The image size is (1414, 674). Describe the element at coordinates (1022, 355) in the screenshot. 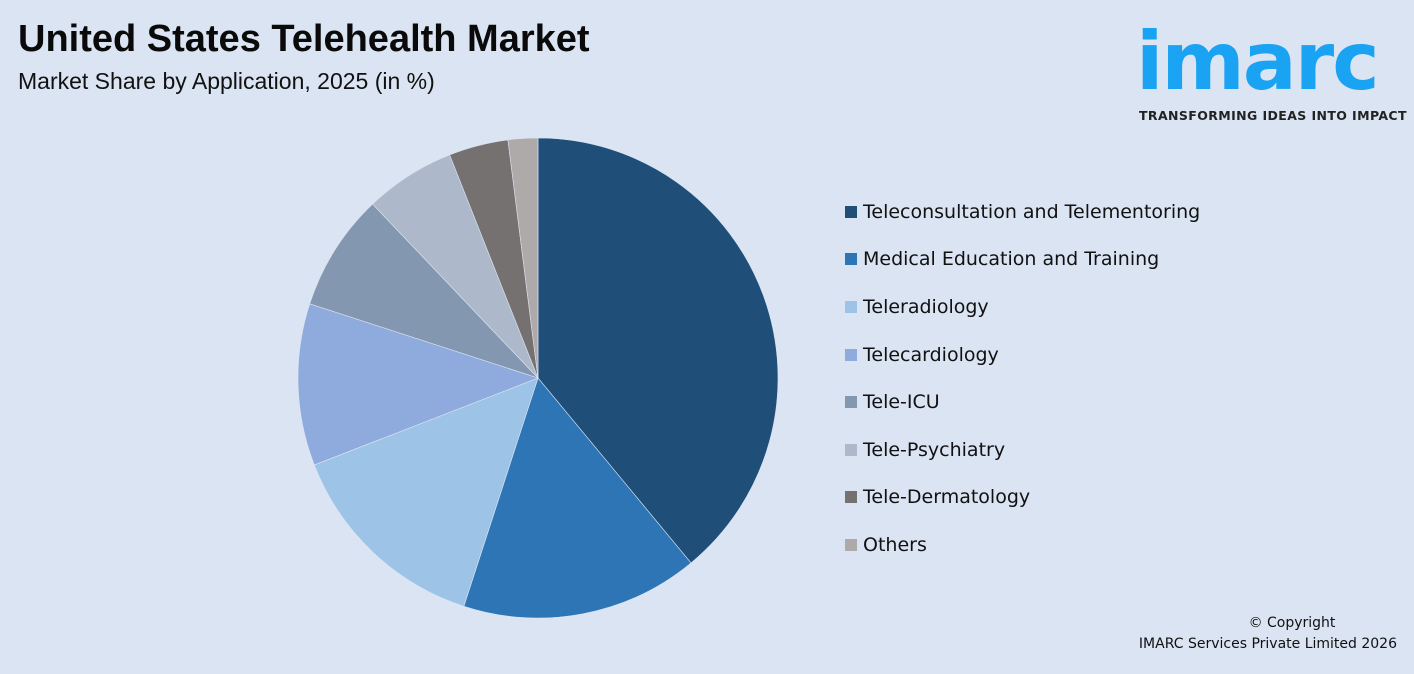

I see `legend-item: Telecardiology` at that location.